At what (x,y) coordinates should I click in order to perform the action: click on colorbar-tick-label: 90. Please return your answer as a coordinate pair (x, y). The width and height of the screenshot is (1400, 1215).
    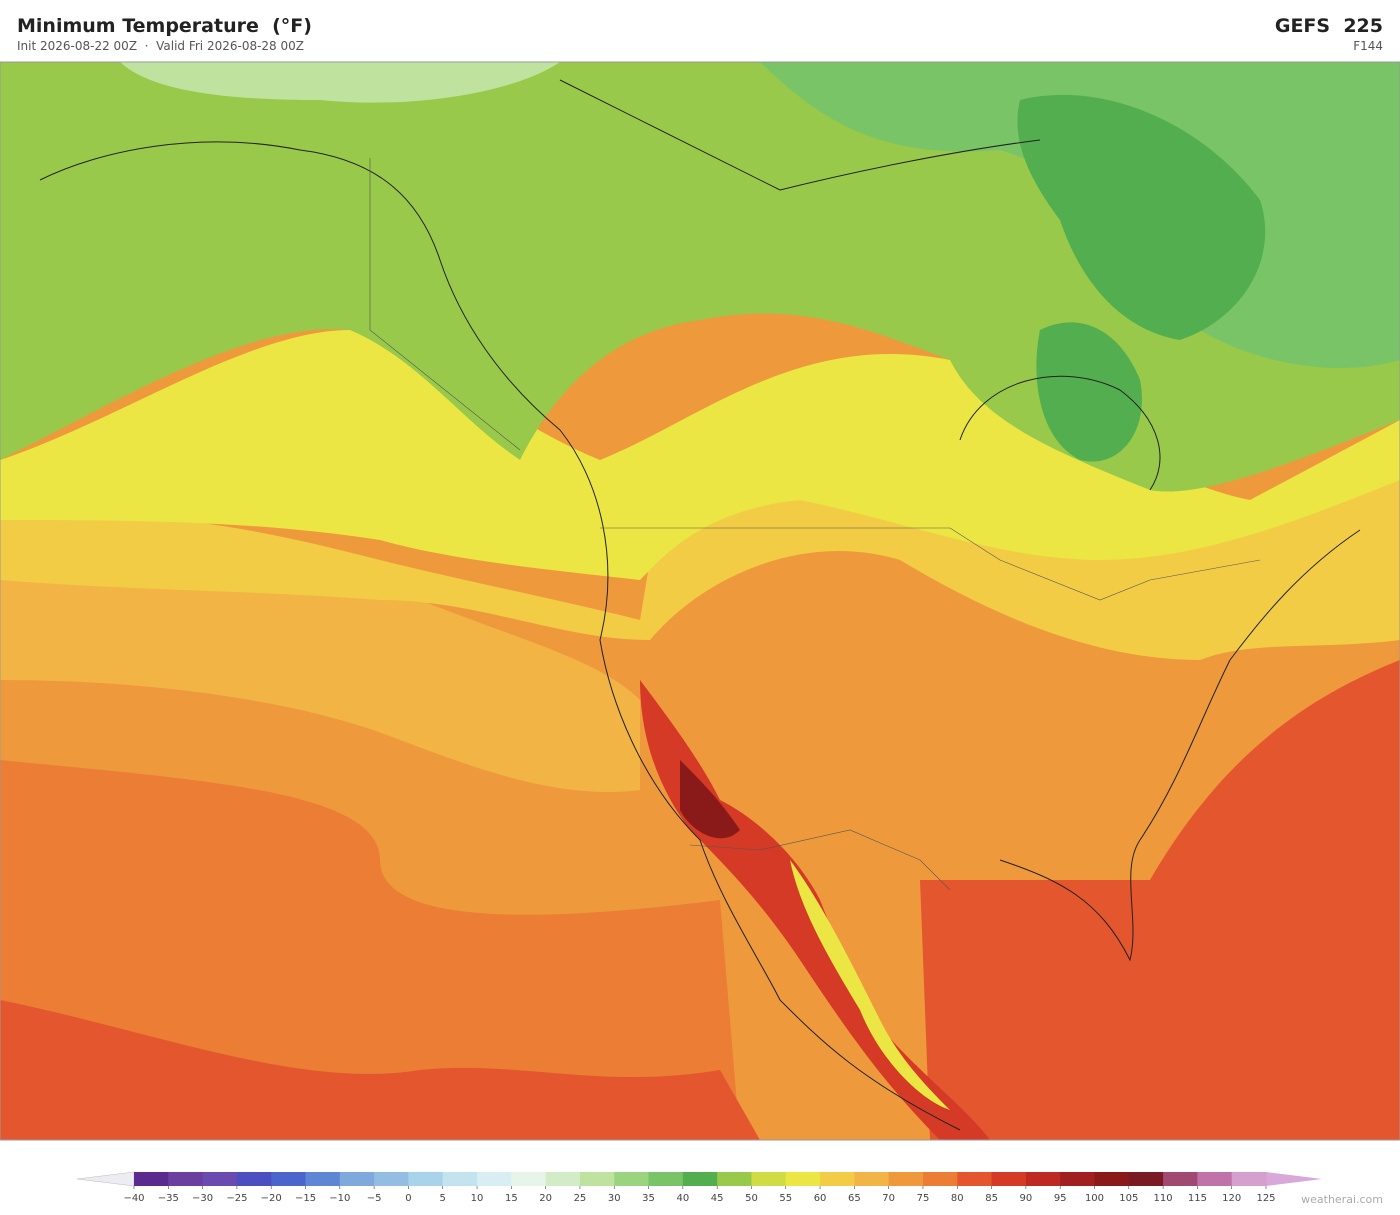
    Looking at the image, I should click on (1026, 1198).